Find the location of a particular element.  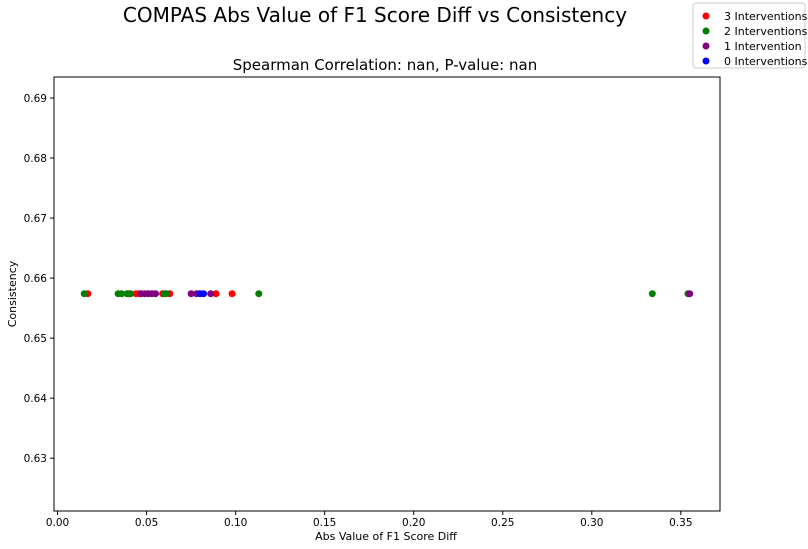

x-axis-label: Abs Value of F1 Score Diff is located at coordinates (386, 536).